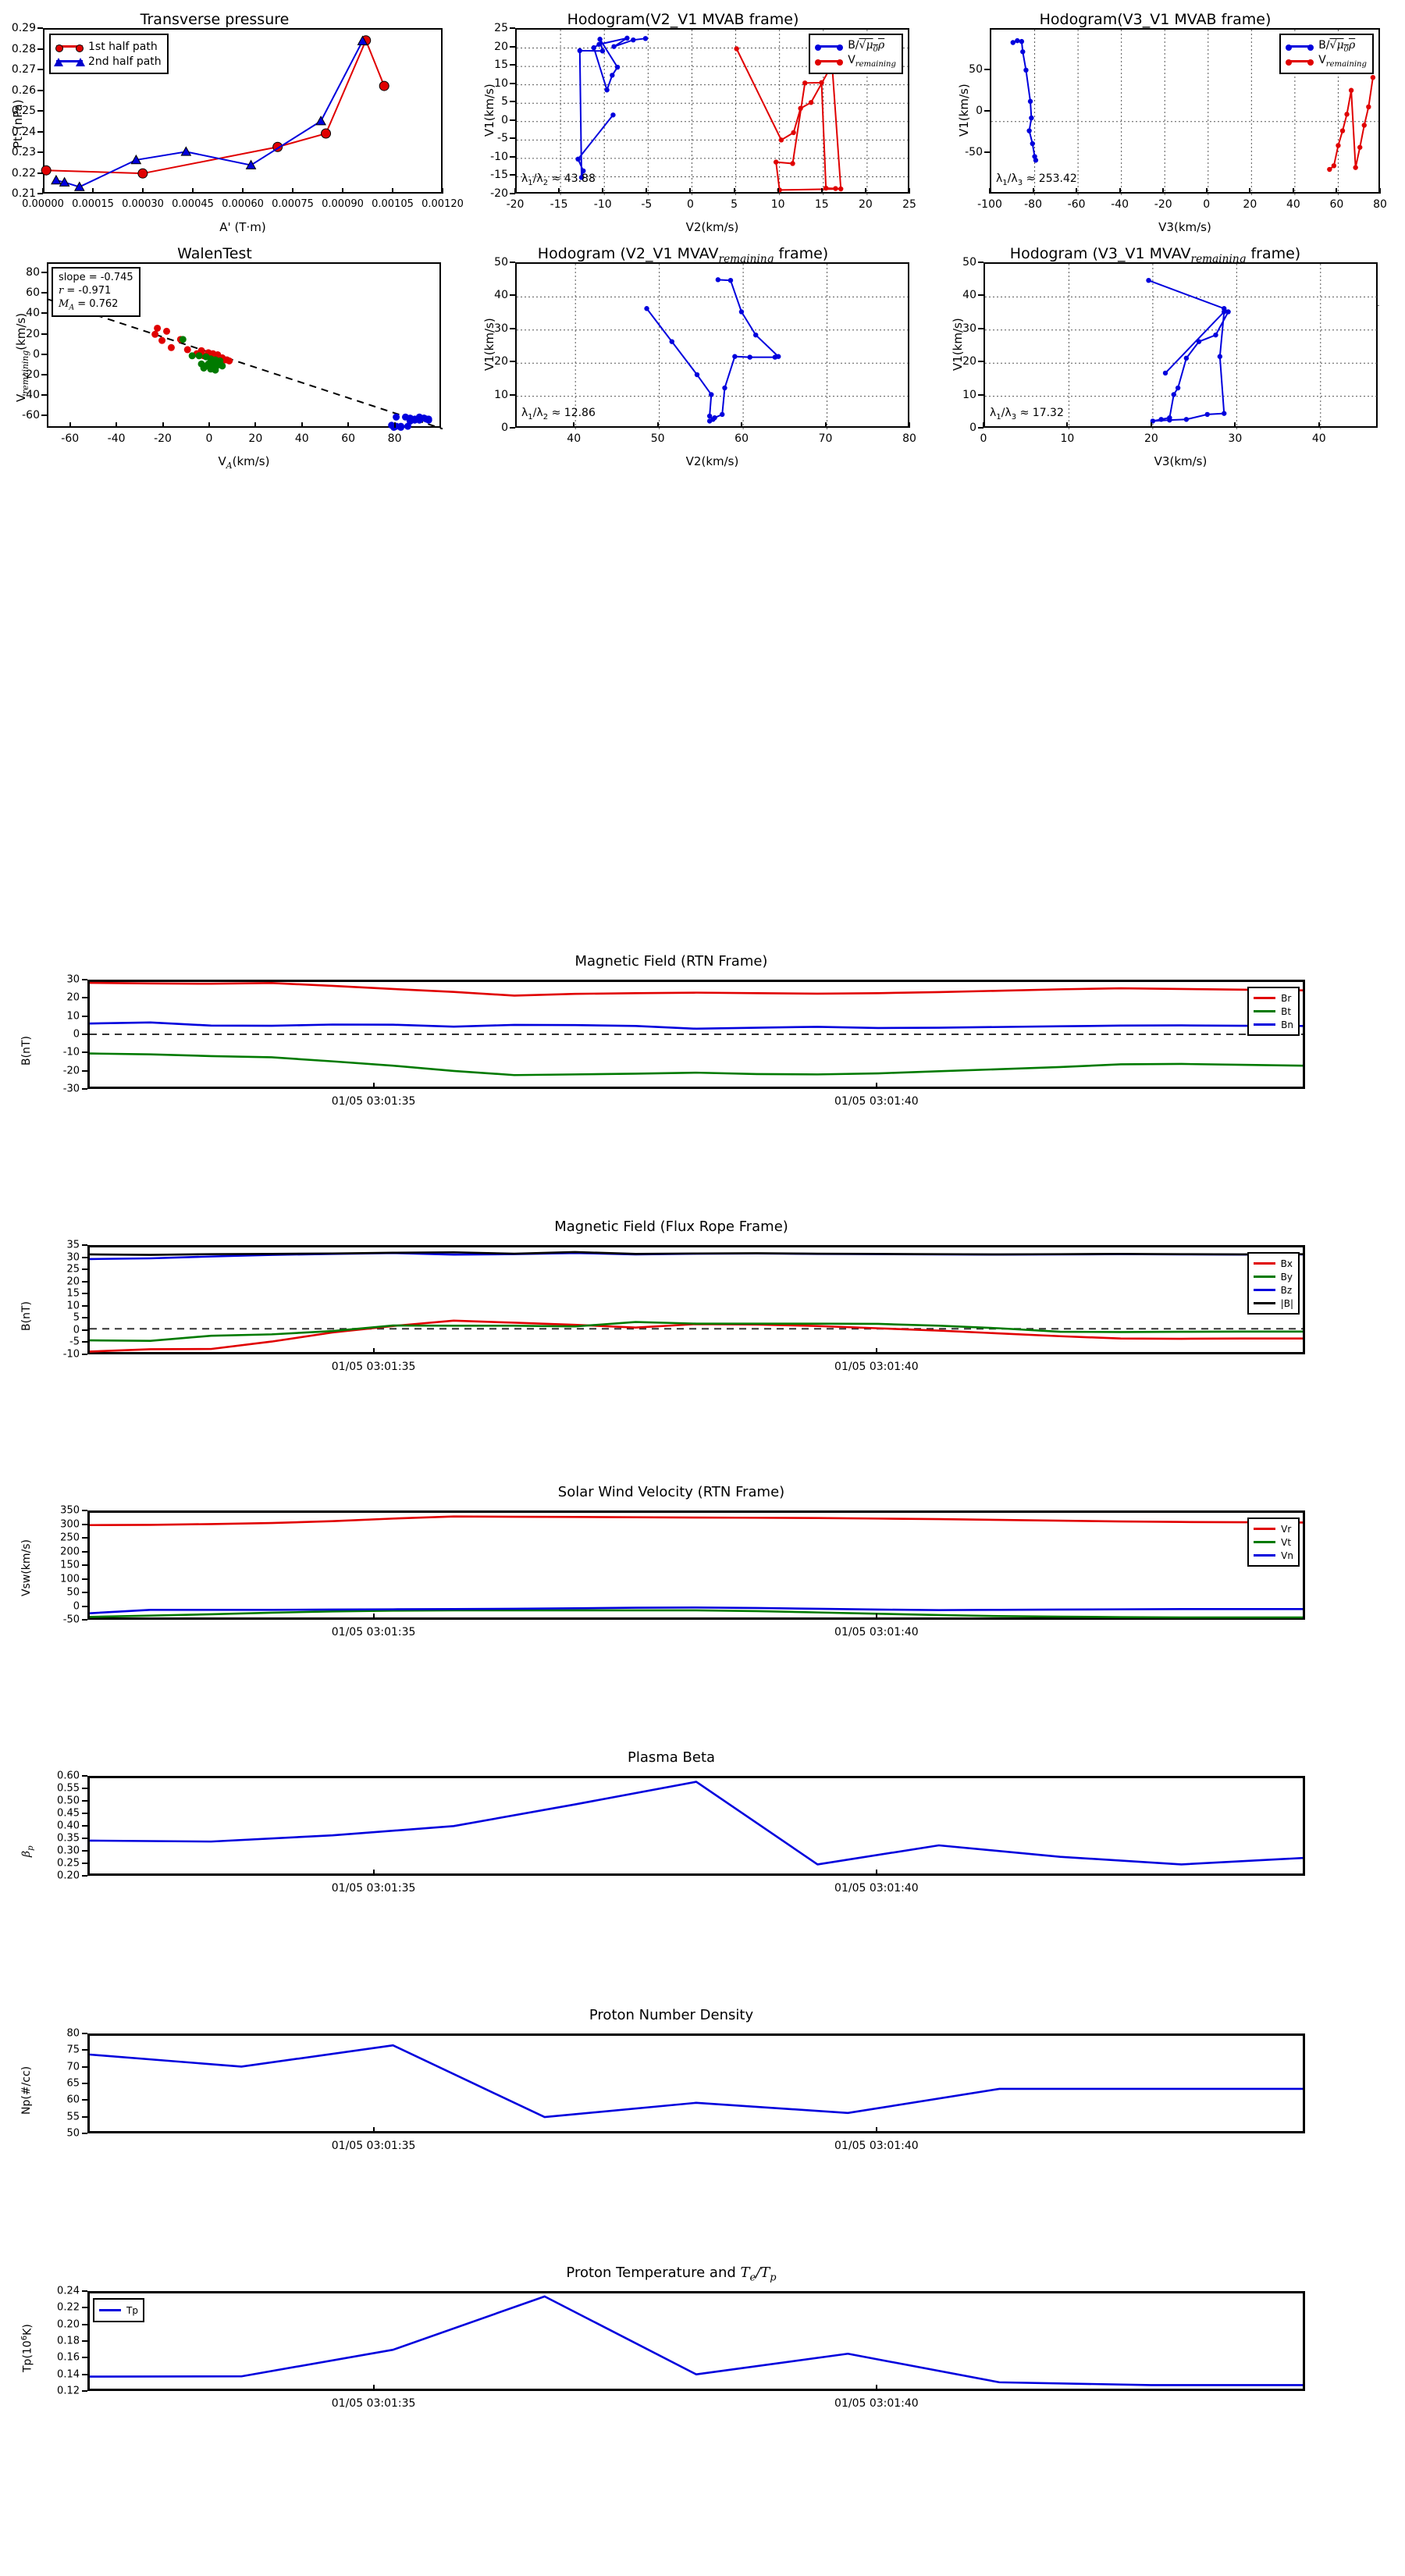 The image size is (1405, 2576). Describe the element at coordinates (68, 1826) in the screenshot. I see `y-tick-label: 0.40` at that location.